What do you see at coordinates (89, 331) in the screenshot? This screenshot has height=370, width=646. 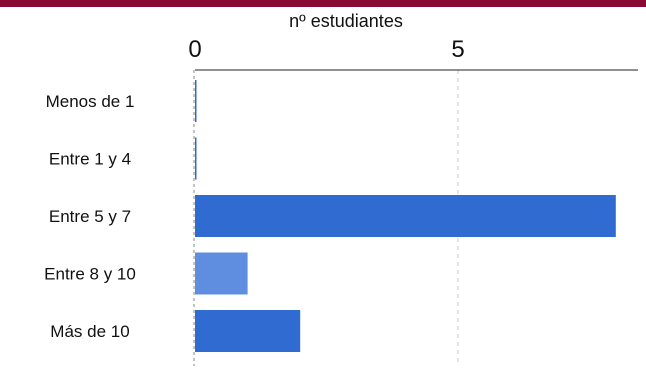 I see `category-label: Más de 10` at bounding box center [89, 331].